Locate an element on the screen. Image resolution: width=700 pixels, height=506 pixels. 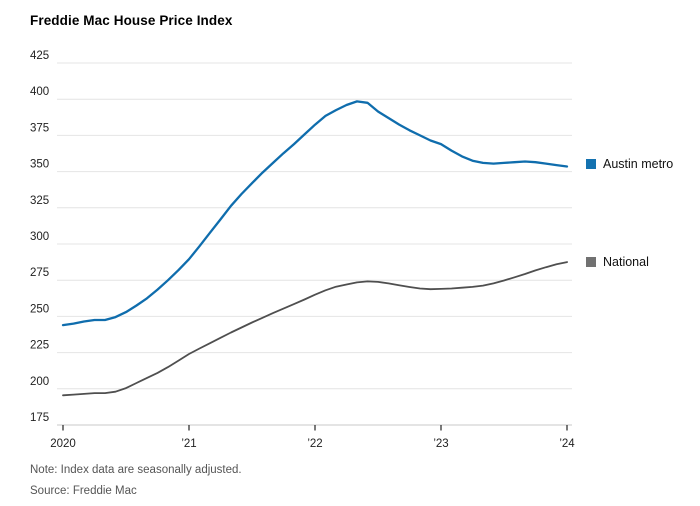
y-axis-label-350: 350 is located at coordinates (39, 165).